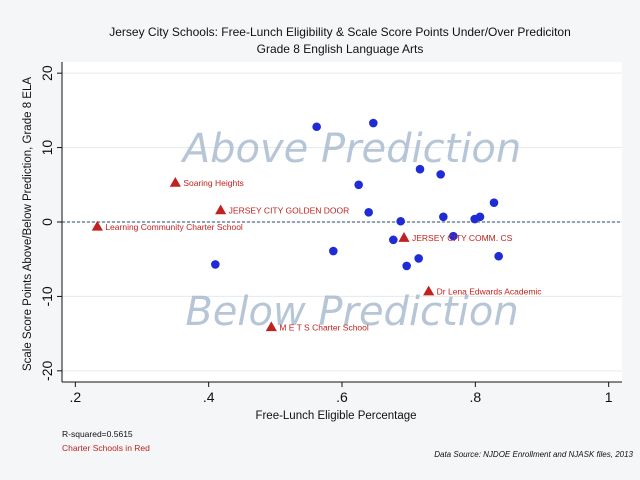  I want to click on charter-legend-note: Charter Schools in Red, so click(106, 448).